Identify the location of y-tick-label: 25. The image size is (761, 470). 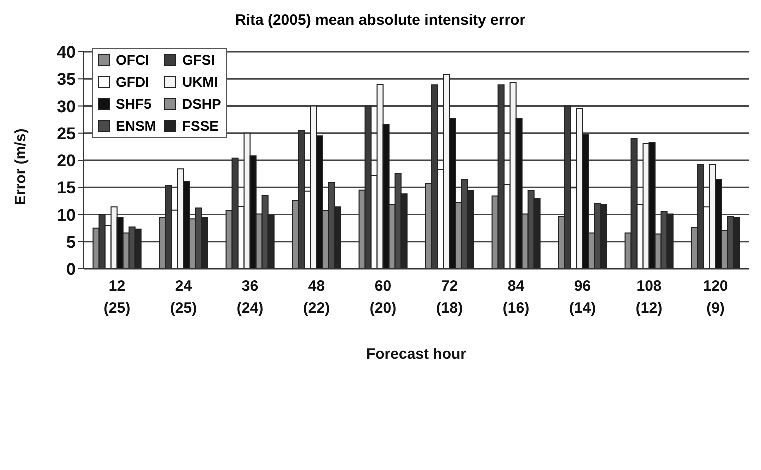
(66, 134).